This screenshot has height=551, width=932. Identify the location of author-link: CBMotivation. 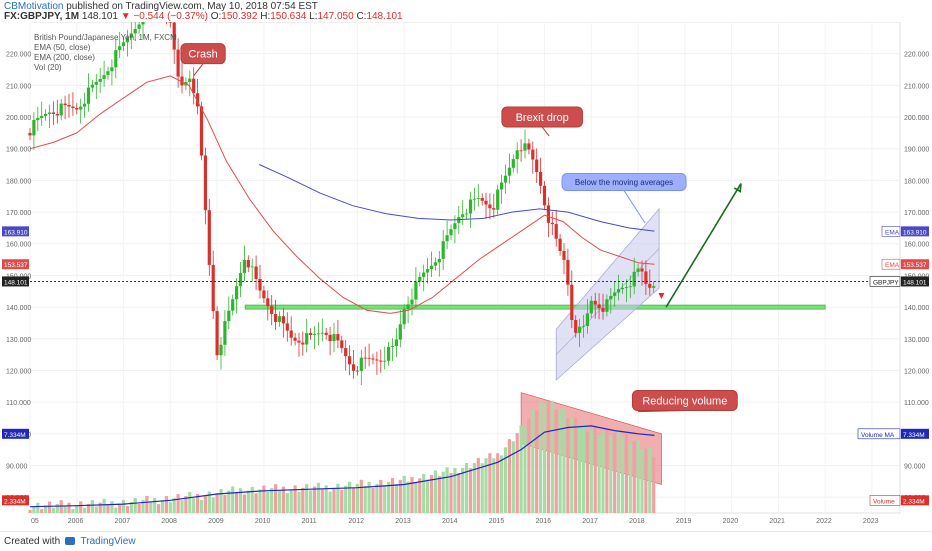
(34, 6).